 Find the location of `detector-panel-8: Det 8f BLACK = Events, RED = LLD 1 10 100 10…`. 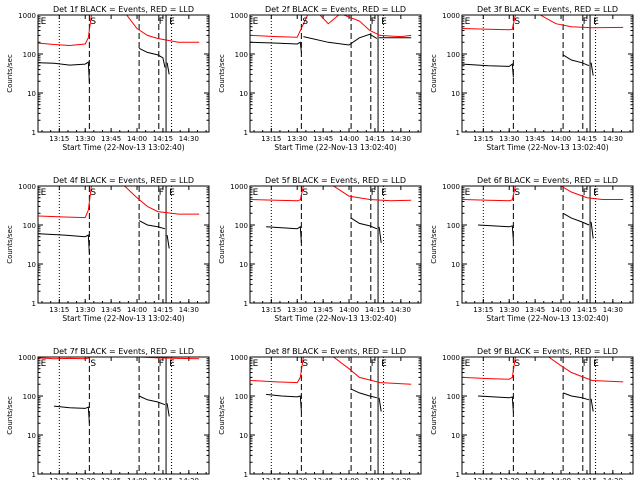

detector-panel-8: Det 8f BLACK = Events, RED = LLD 1 10 100 10… is located at coordinates (320, 415).